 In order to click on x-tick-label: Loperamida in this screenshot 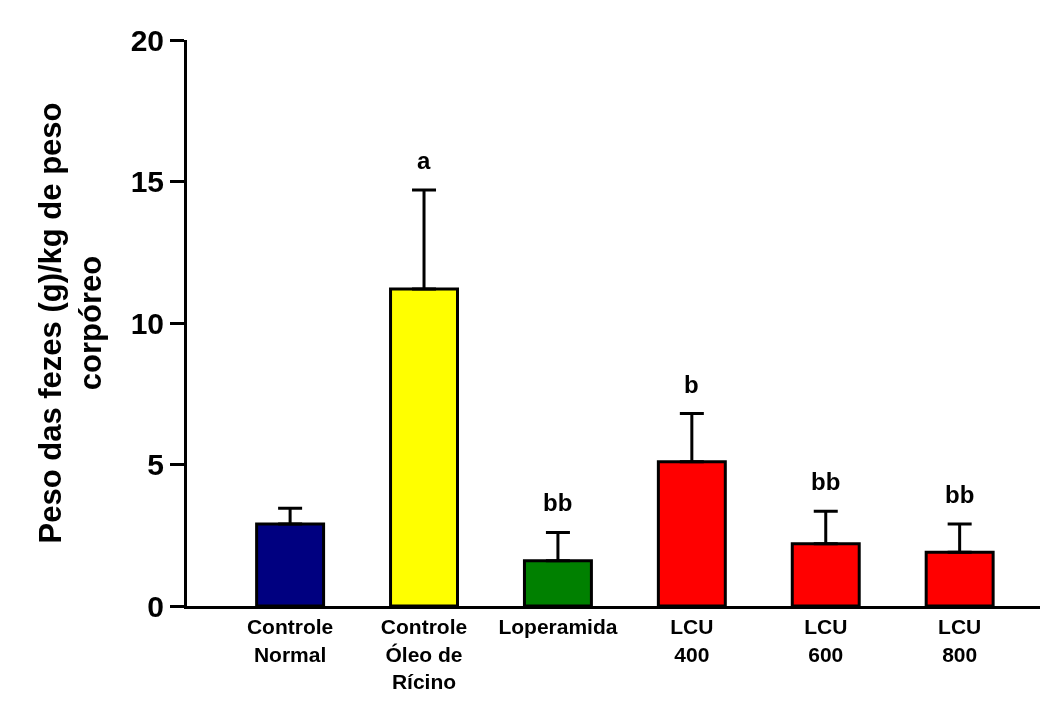, I will do `click(558, 627)`.